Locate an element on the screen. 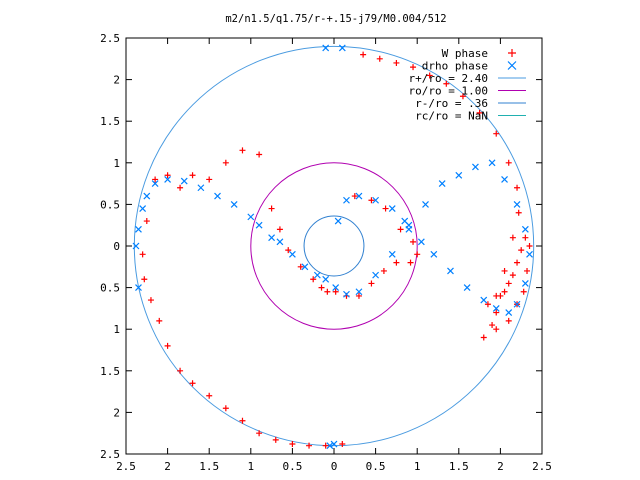  legend-label: W phase is located at coordinates (465, 53).